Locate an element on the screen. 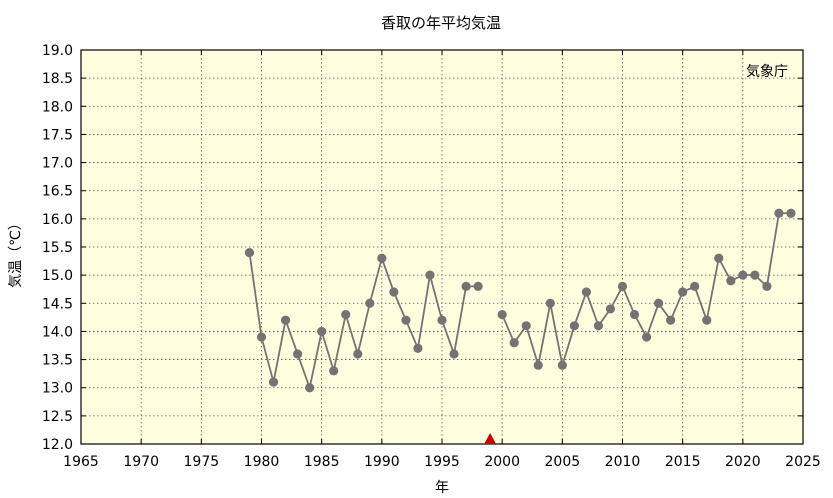  y-tick-label: 12.5 is located at coordinates (57, 417).